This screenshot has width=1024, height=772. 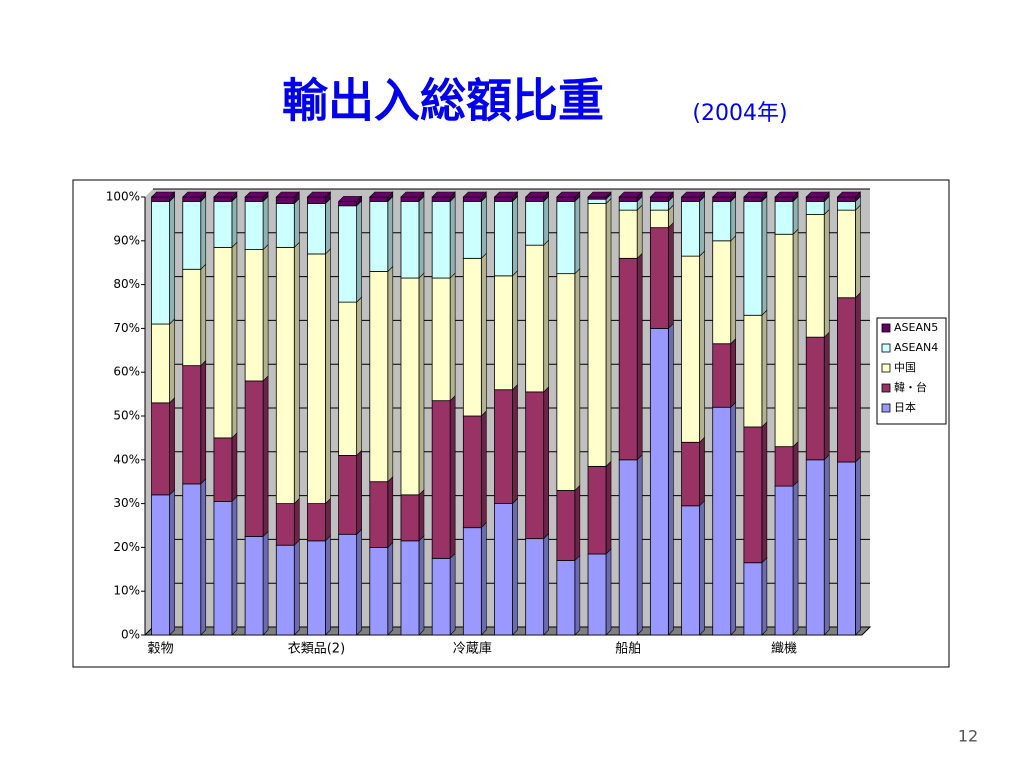 What do you see at coordinates (739, 113) in the screenshot?
I see `subtitle: (2004年)` at bounding box center [739, 113].